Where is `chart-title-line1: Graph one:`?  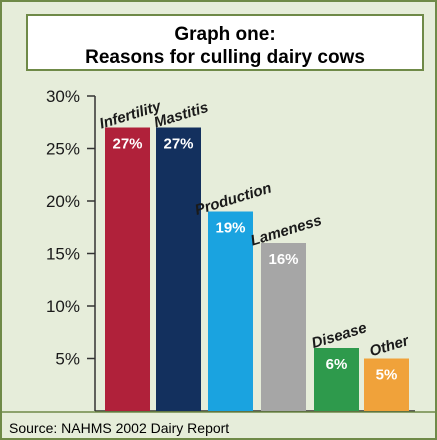 chart-title-line1: Graph one: is located at coordinates (224, 34).